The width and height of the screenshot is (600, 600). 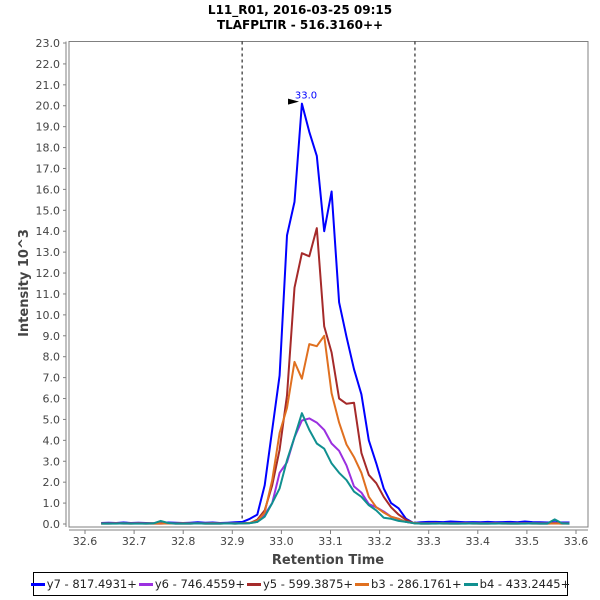 I want to click on y-tick-label: 15.0, so click(x=48, y=210).